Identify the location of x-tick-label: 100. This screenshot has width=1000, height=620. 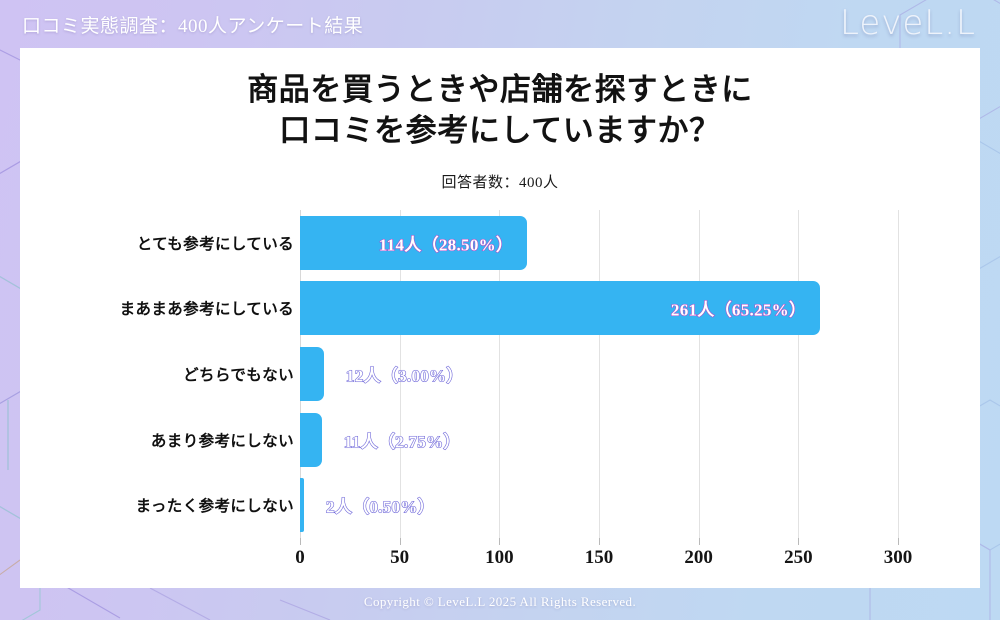
(499, 557).